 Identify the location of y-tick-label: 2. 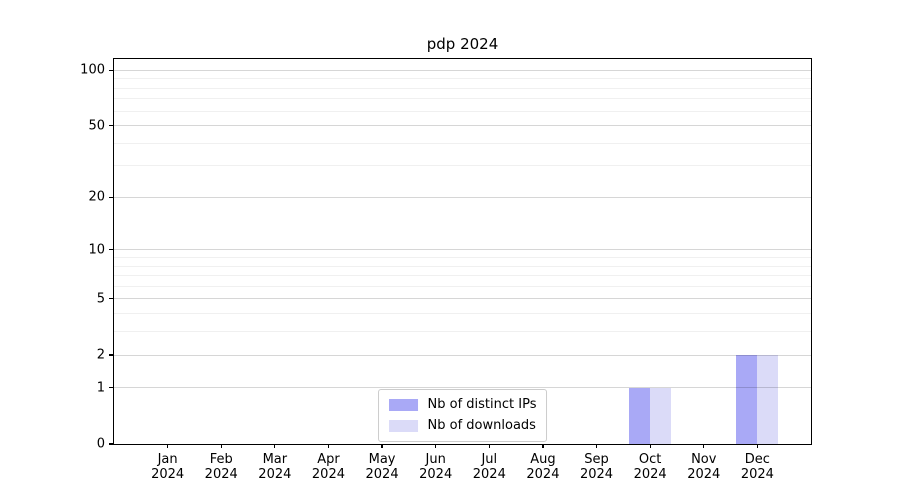
(100, 355).